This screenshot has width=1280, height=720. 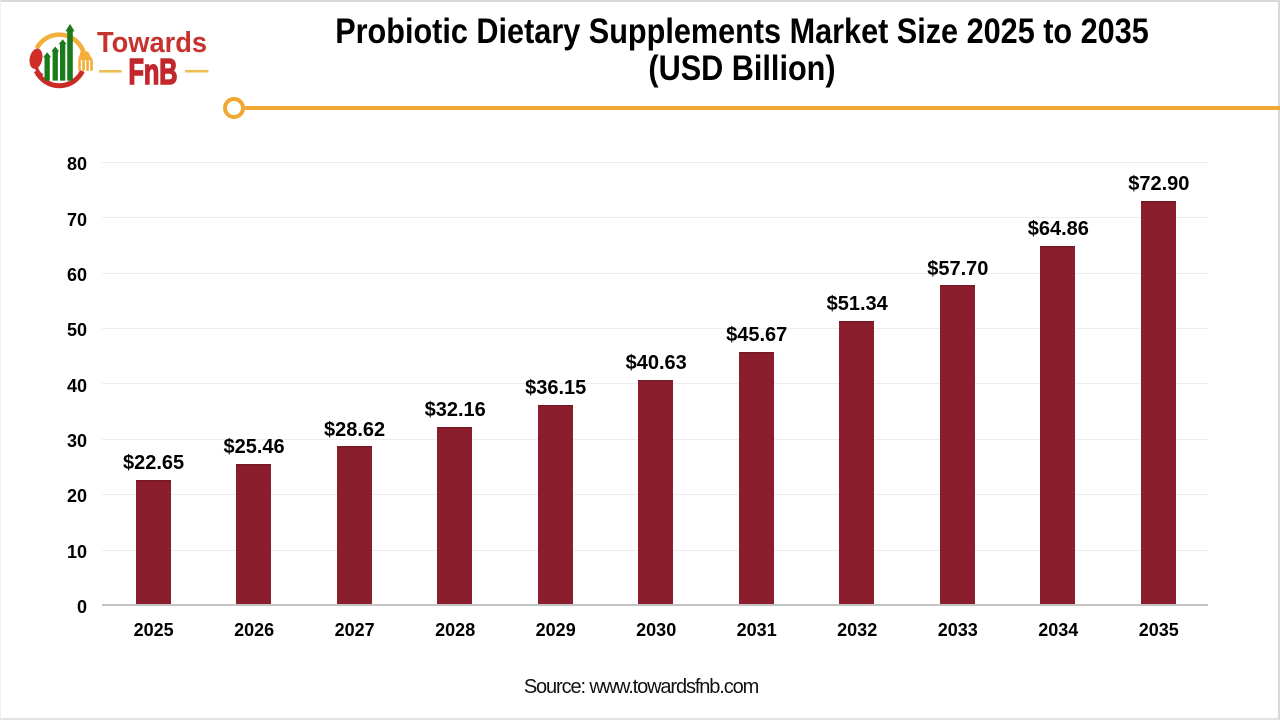 I want to click on svg-text: Towards, so click(x=152, y=43).